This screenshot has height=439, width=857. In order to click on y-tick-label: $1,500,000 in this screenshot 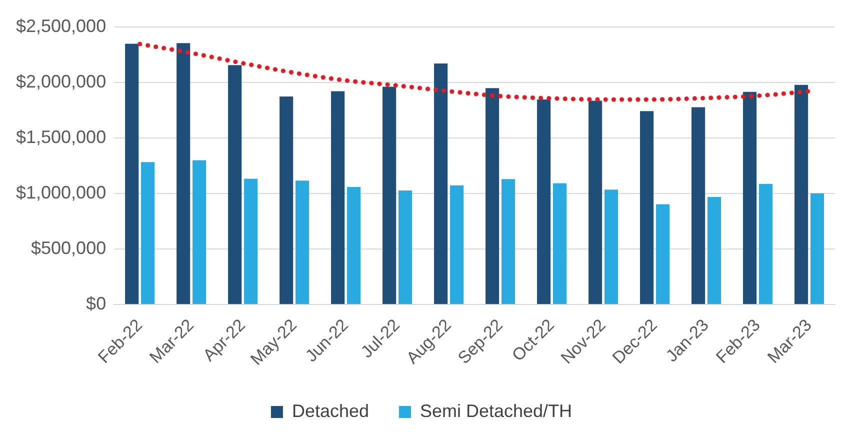, I will do `click(61, 136)`.